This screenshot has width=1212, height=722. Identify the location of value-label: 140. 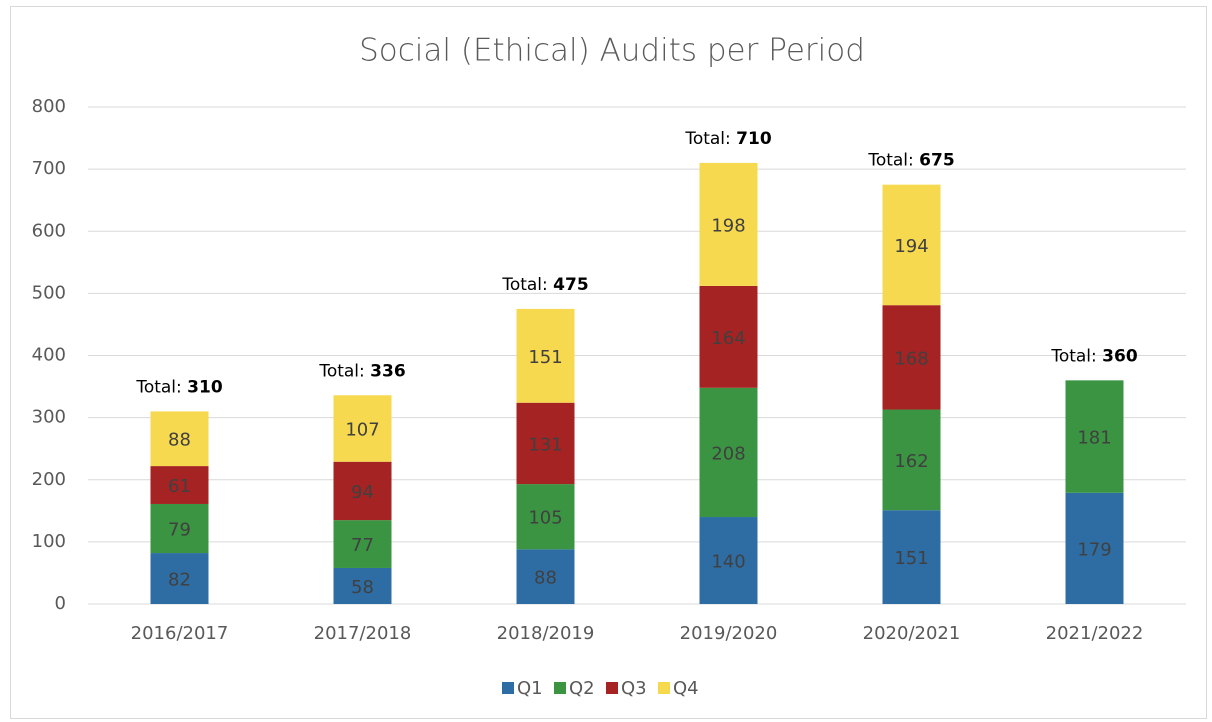
(728, 562).